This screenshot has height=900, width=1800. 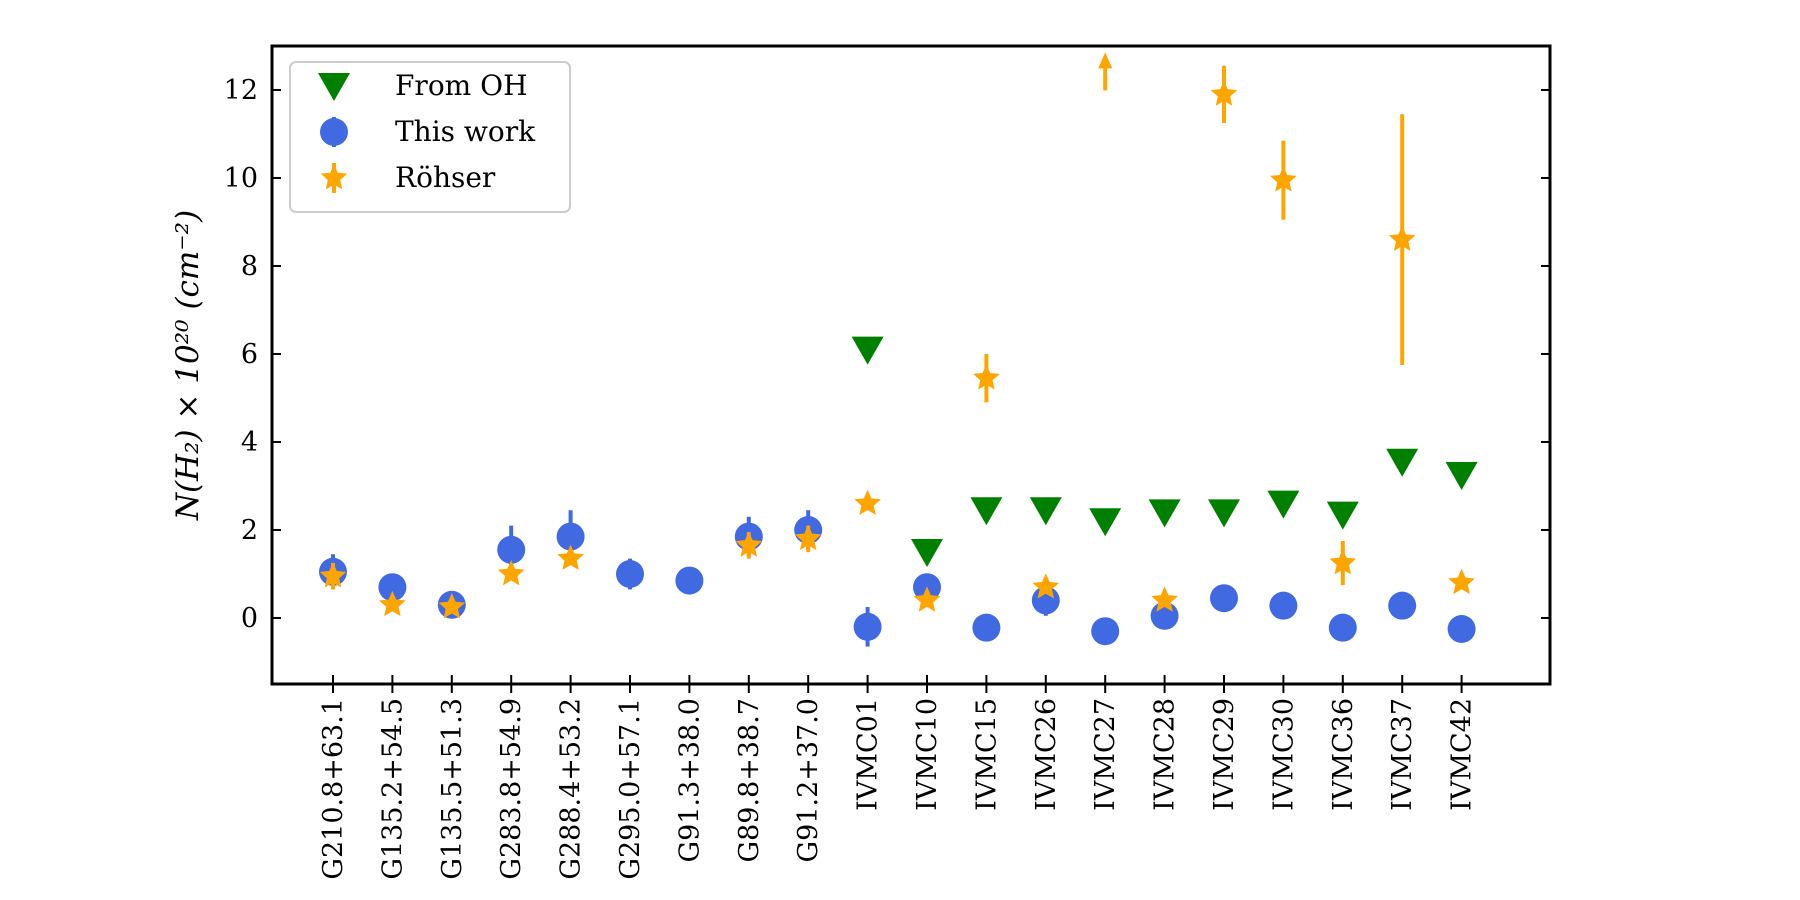 What do you see at coordinates (461, 85) in the screenshot?
I see `legend-from-oh-label: From OH` at bounding box center [461, 85].